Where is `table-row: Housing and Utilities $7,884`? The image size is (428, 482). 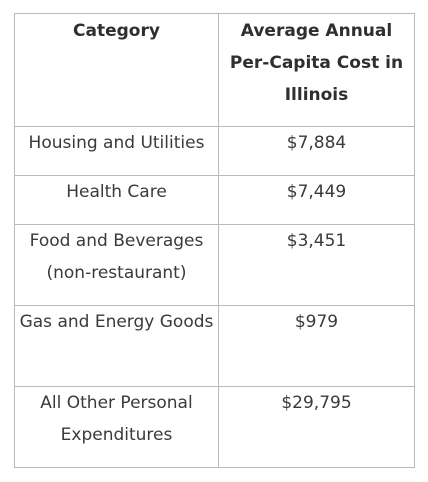
table-row: Housing and Utilities $7,884 is located at coordinates (214, 151).